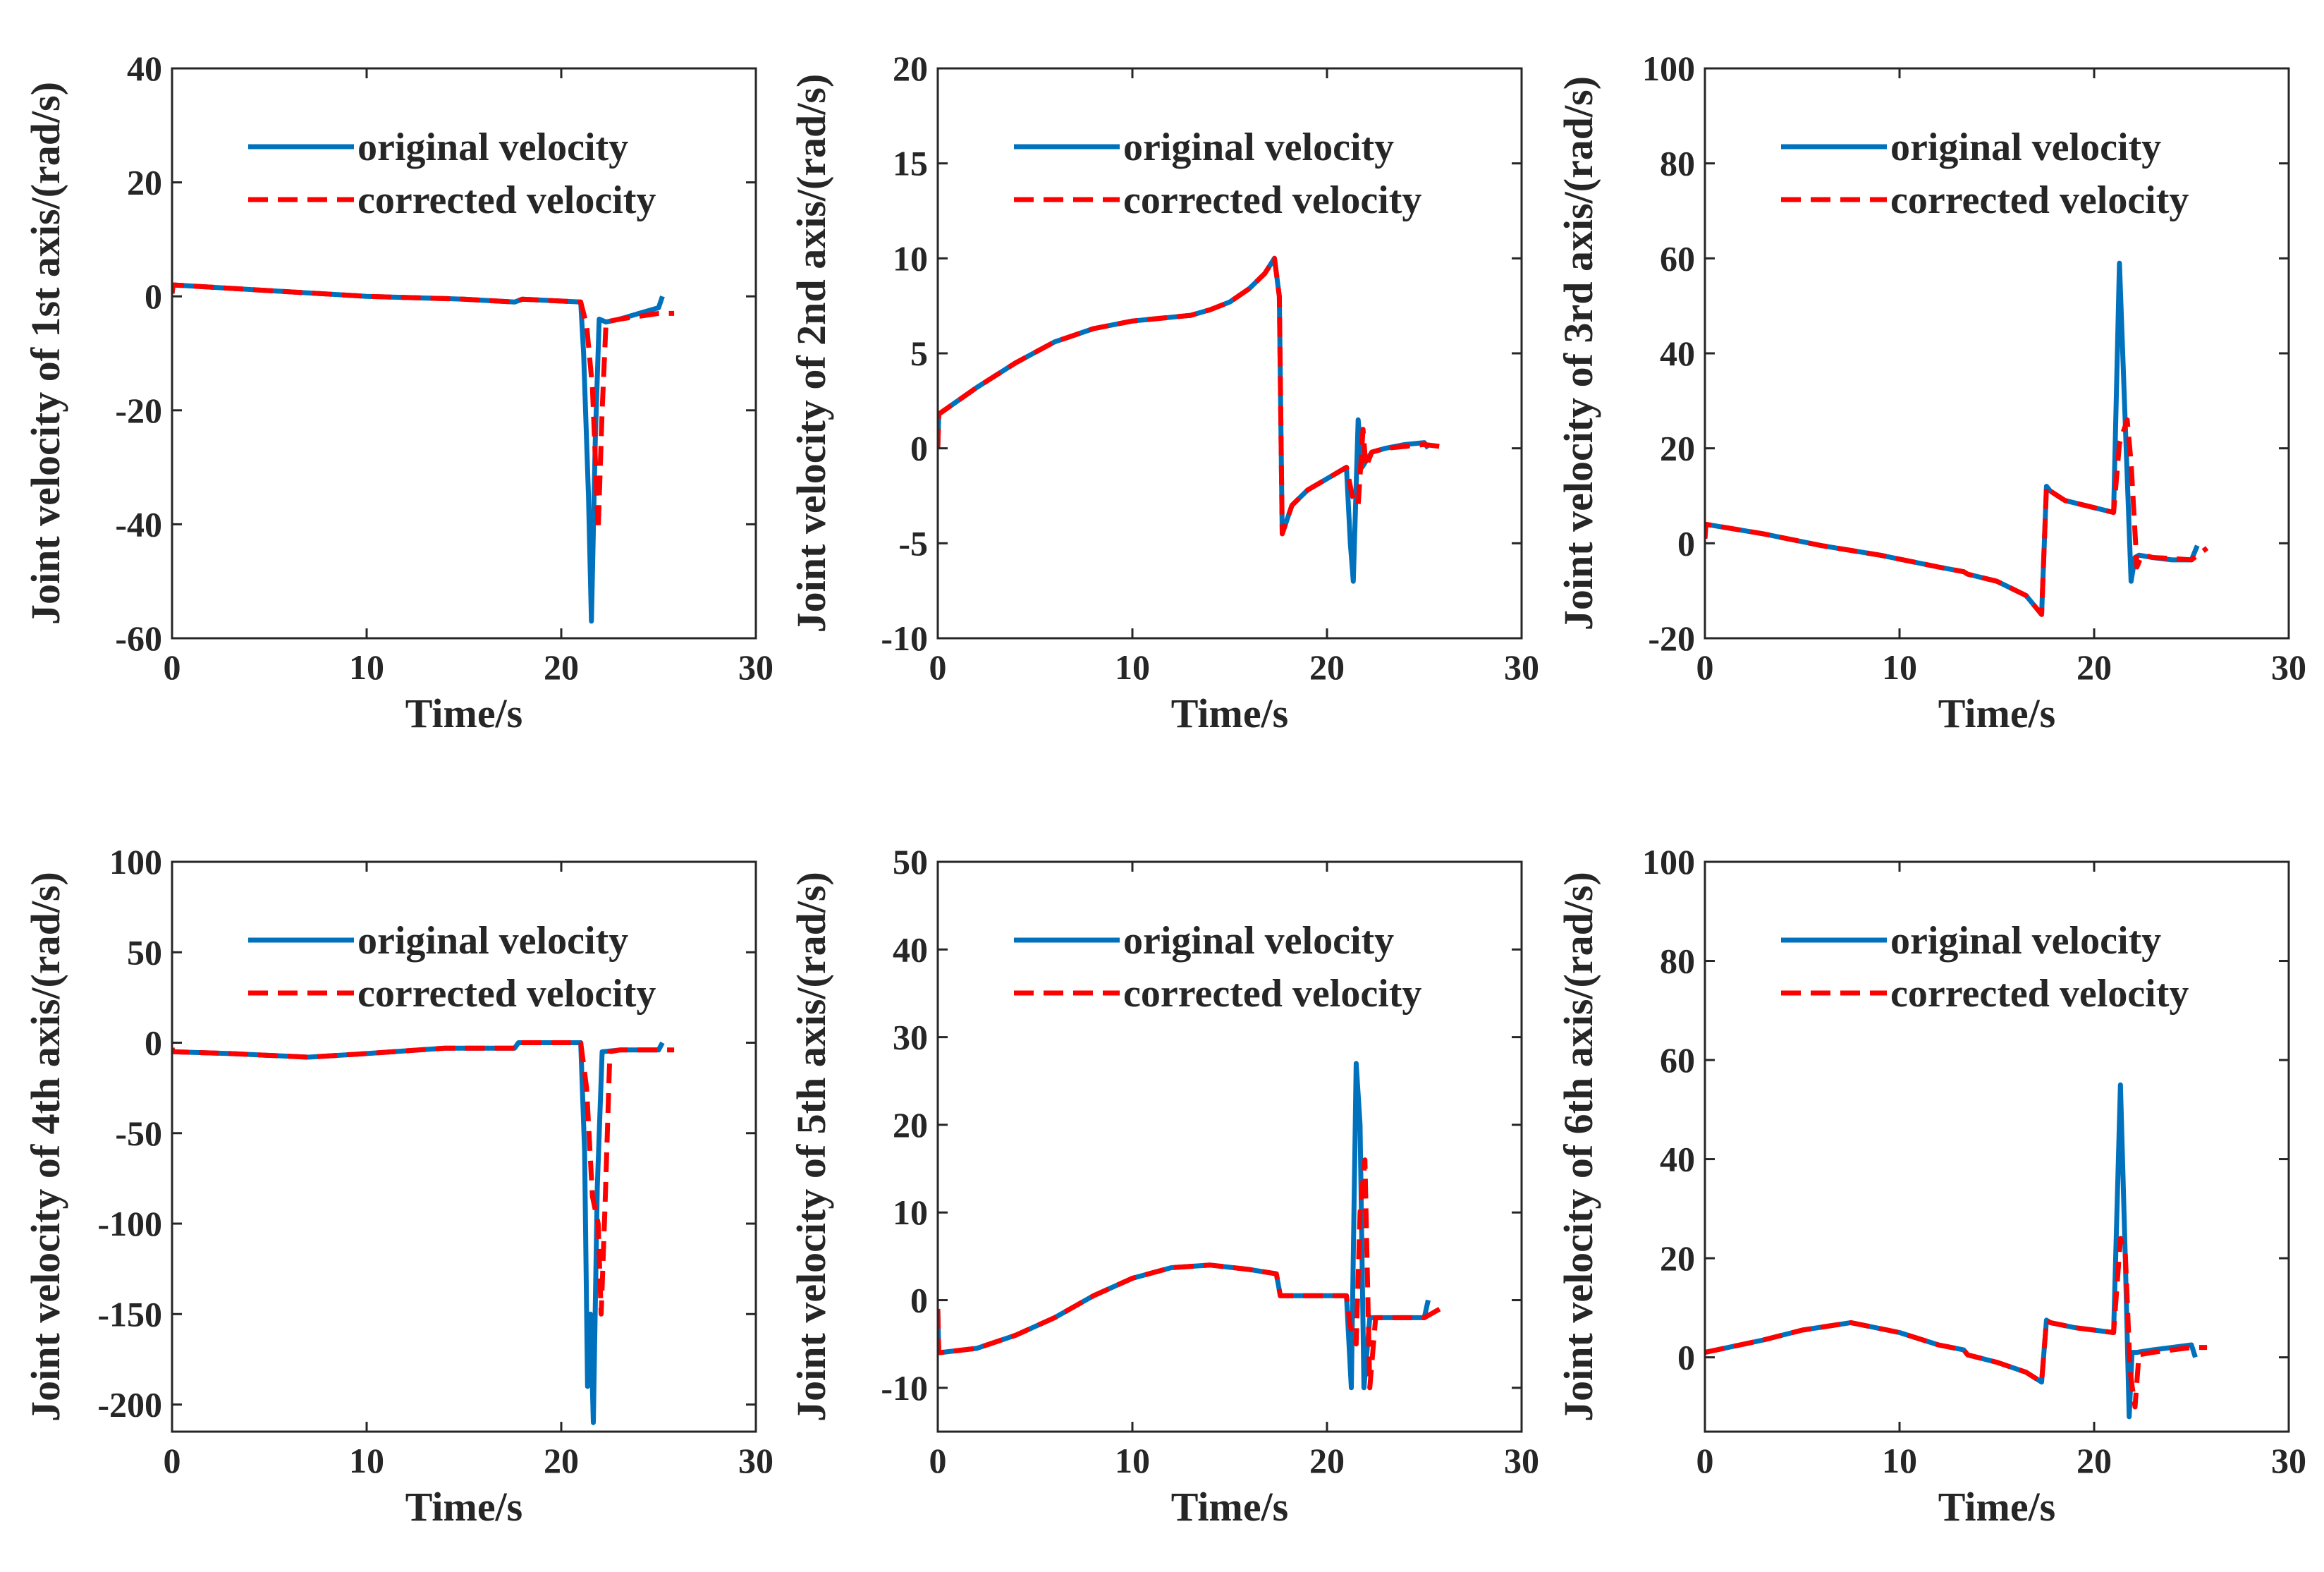 The image size is (2324, 1572). Describe the element at coordinates (913, 543) in the screenshot. I see `y-tick-label: -5` at that location.